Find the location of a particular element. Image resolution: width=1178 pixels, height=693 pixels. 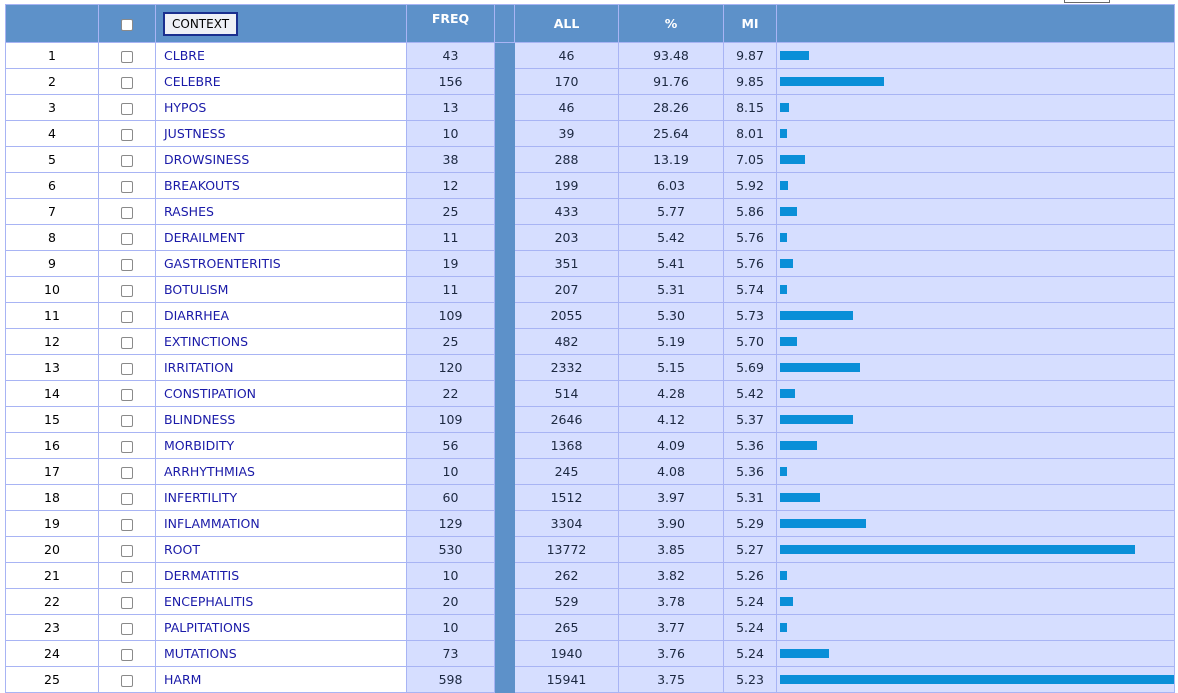

word-link: ROOT is located at coordinates (182, 549).